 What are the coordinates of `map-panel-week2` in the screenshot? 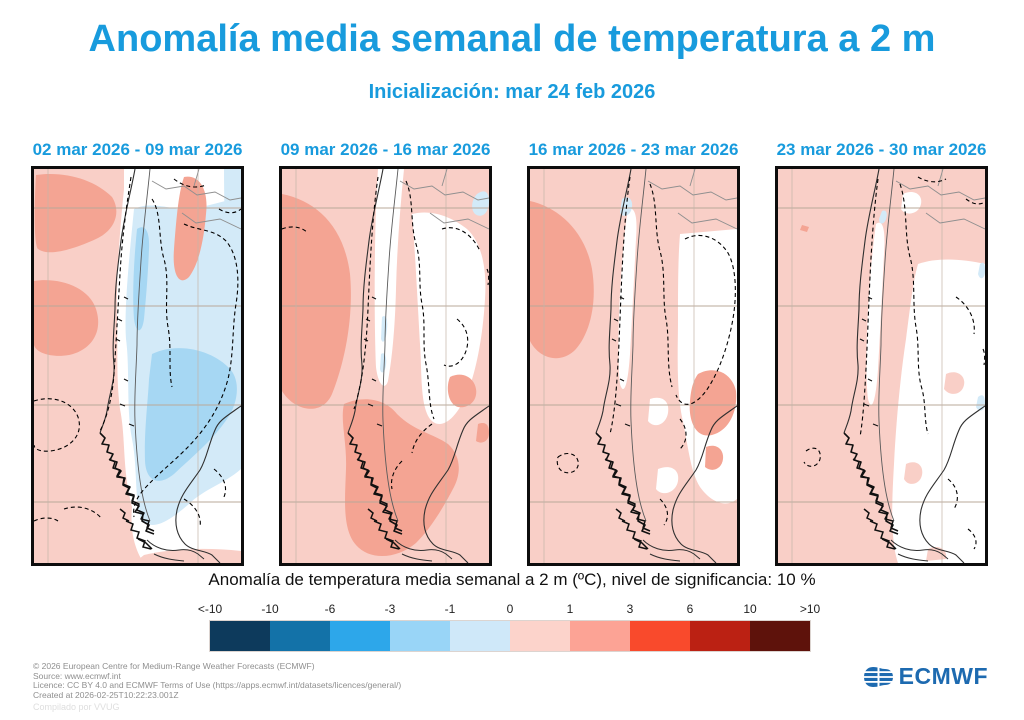 It's located at (385, 366).